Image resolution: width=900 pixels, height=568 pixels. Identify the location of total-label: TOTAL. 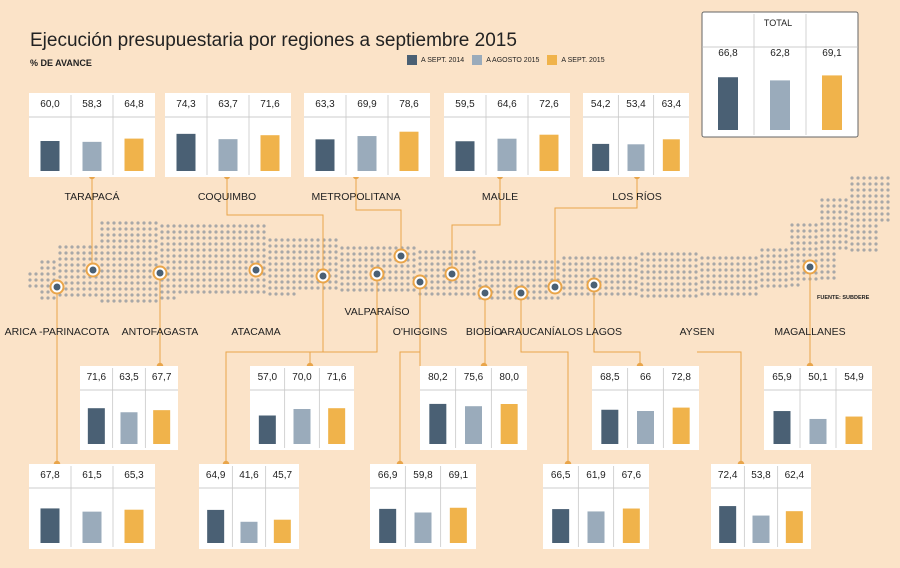
(778, 23).